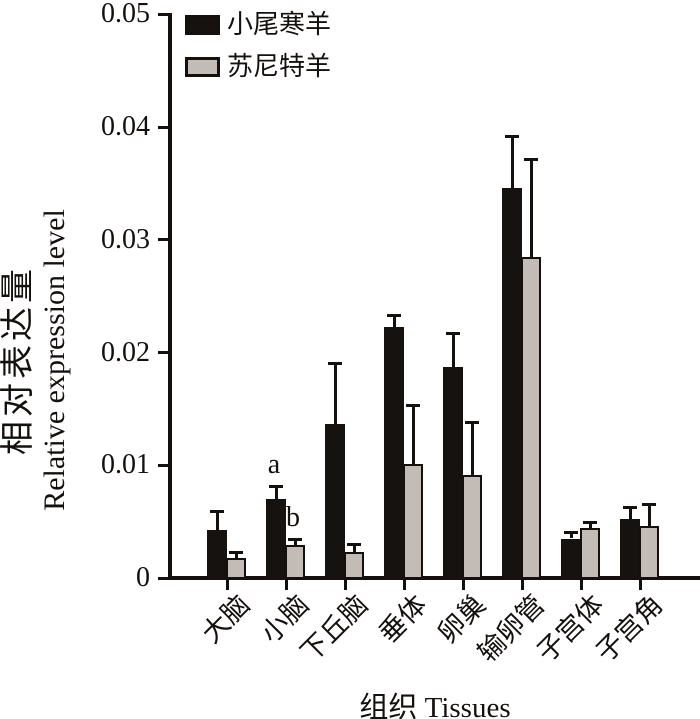 Image resolution: width=700 pixels, height=719 pixels. What do you see at coordinates (435, 705) in the screenshot?
I see `x-axis-title: 组织 Tissues` at bounding box center [435, 705].